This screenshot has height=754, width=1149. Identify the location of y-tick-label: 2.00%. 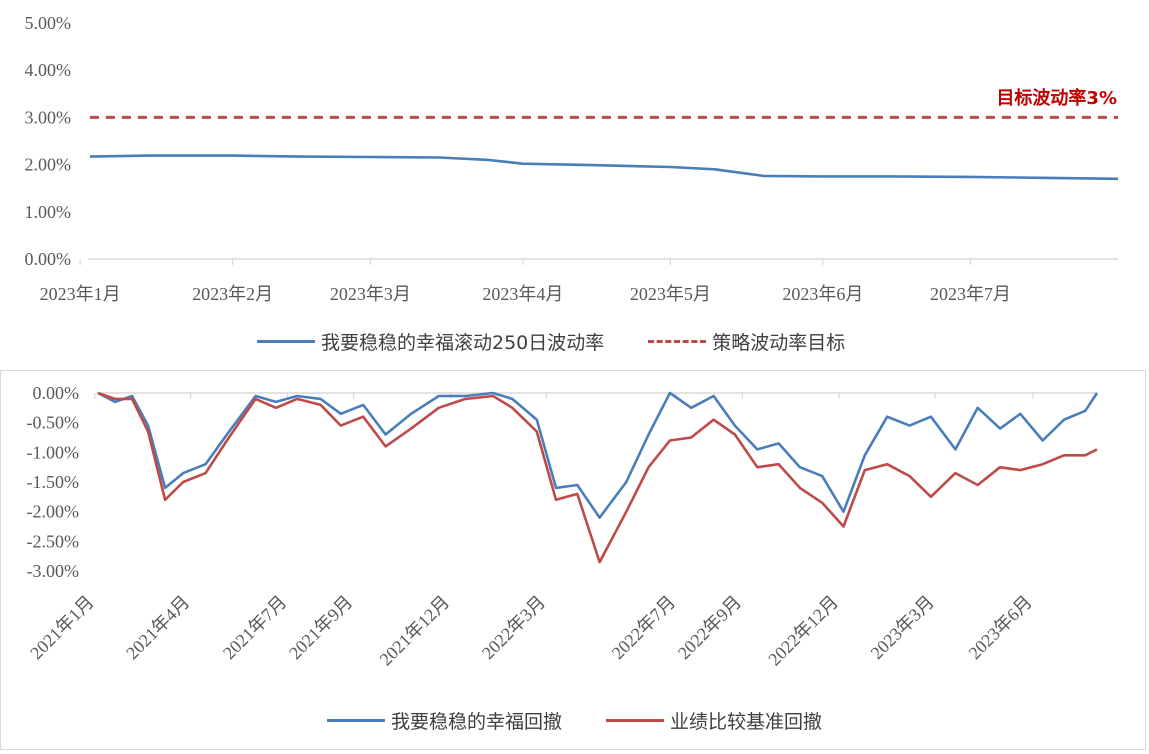
(48, 165).